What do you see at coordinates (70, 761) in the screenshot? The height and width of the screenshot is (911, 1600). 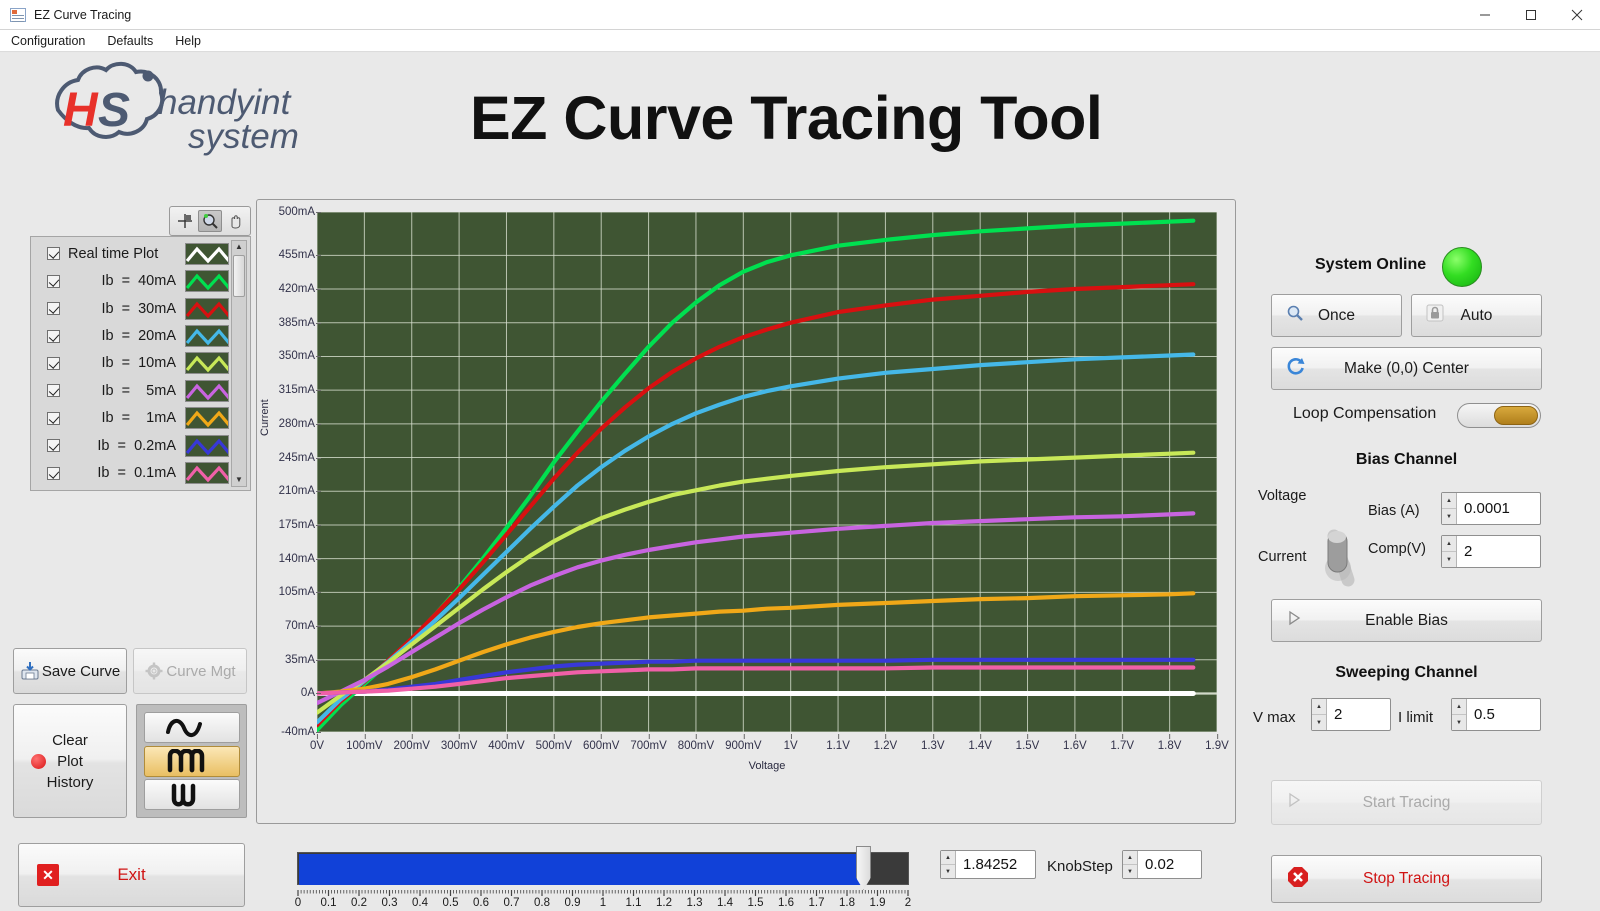 I see `clear-plot-history-button: Clear Plot History` at bounding box center [70, 761].